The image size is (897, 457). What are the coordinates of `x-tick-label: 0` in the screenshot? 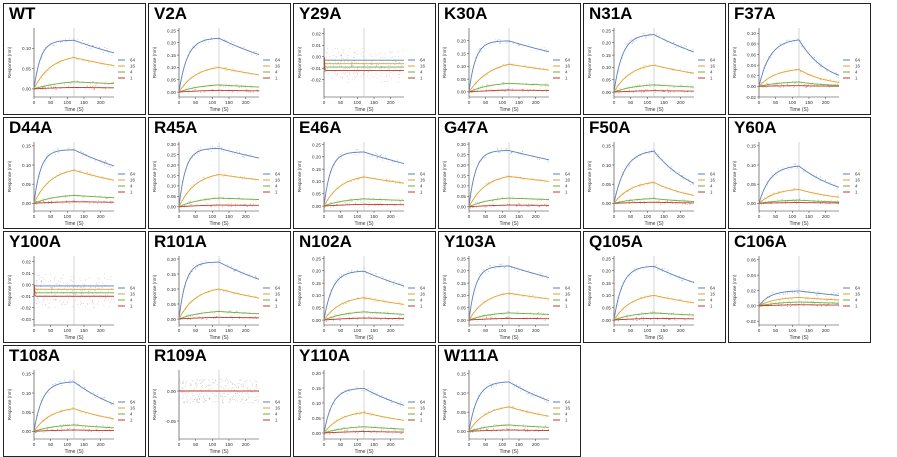 It's located at (469, 216).